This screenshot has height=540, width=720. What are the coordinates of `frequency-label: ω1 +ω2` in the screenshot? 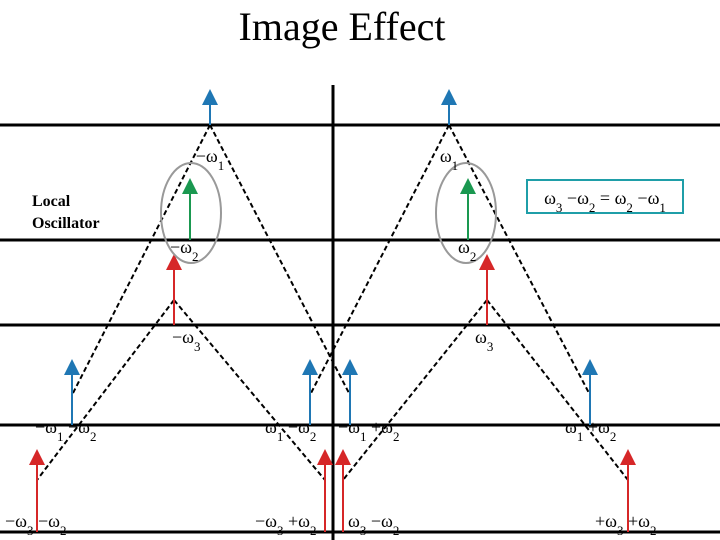 It's located at (590, 430).